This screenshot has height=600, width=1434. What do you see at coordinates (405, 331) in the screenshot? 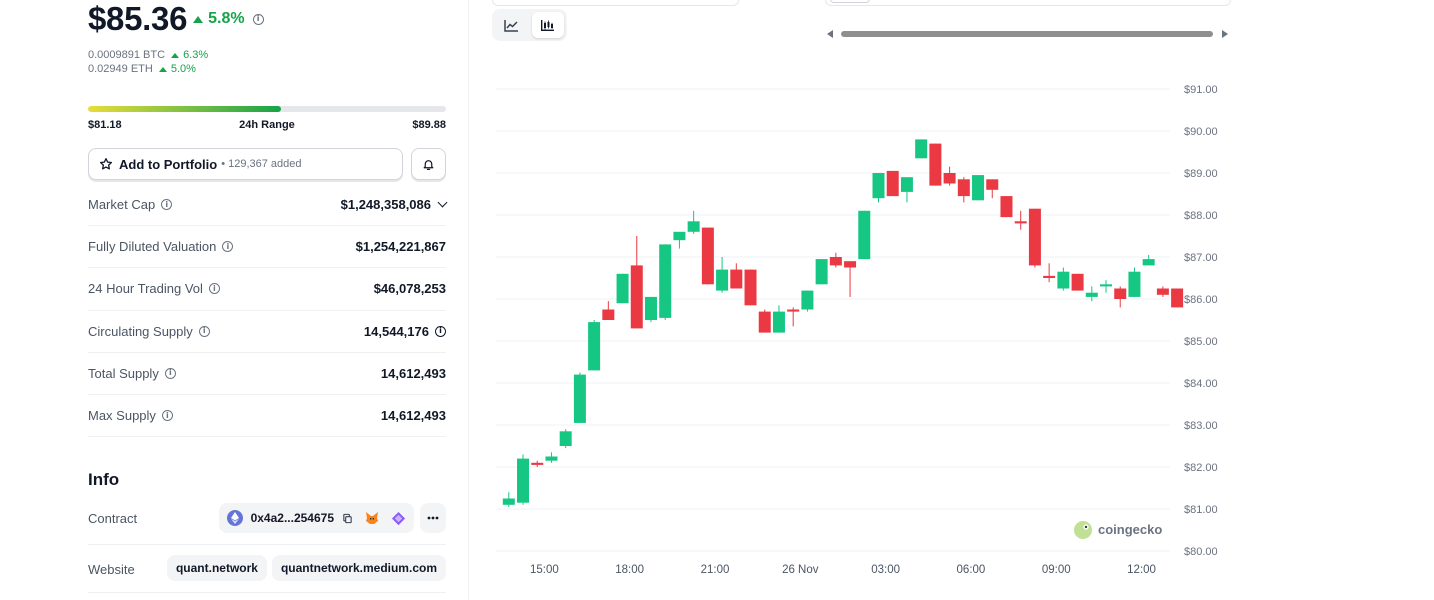
I see `stat-value: 14,544,176 i` at bounding box center [405, 331].